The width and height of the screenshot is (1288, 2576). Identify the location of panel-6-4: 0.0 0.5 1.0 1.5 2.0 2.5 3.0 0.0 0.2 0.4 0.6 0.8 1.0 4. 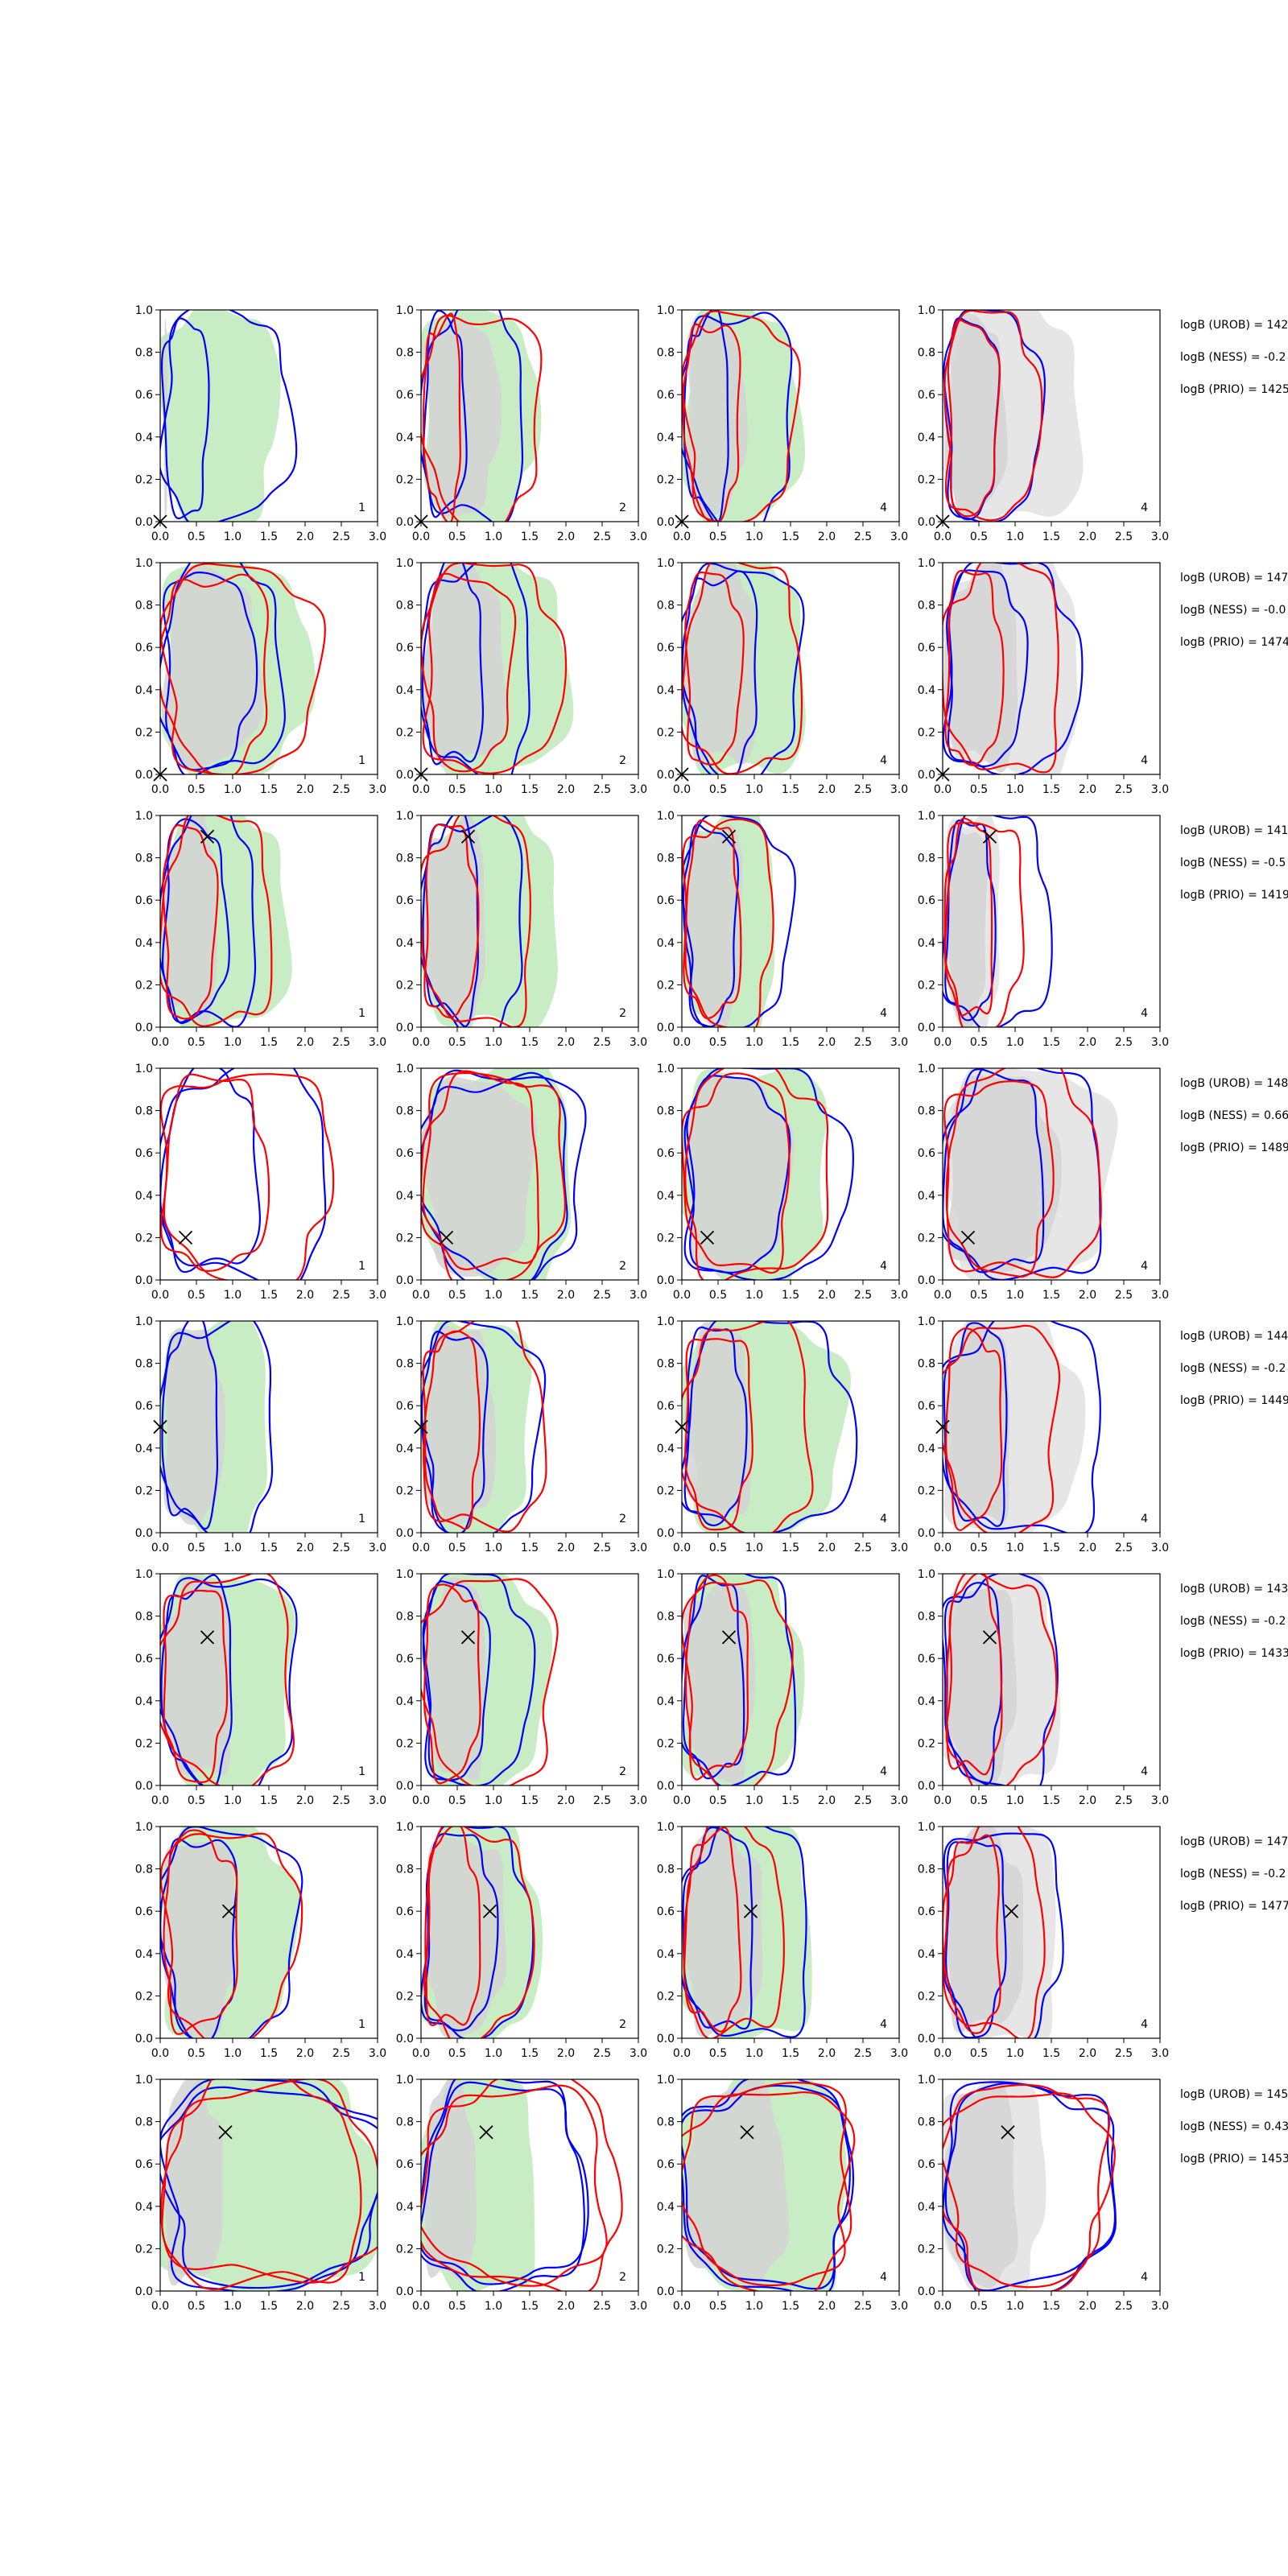
(1043, 1688).